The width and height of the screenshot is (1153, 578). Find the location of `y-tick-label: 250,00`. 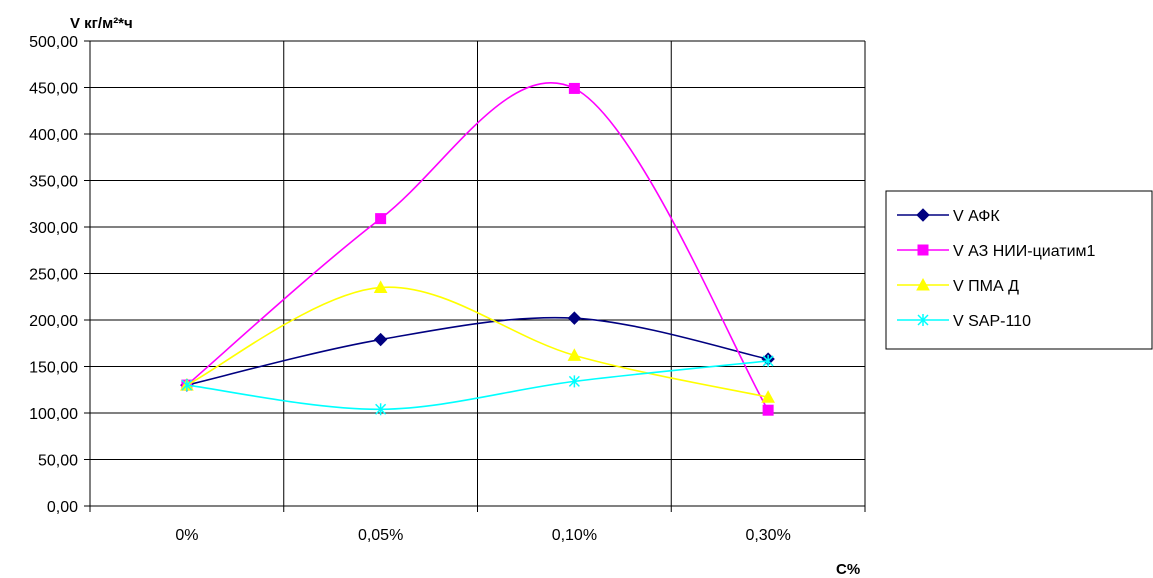

y-tick-label: 250,00 is located at coordinates (53, 275).